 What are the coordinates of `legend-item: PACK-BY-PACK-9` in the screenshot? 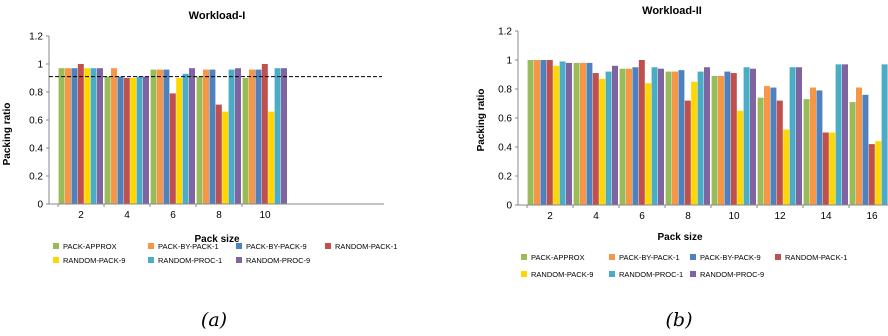 It's located at (271, 246).